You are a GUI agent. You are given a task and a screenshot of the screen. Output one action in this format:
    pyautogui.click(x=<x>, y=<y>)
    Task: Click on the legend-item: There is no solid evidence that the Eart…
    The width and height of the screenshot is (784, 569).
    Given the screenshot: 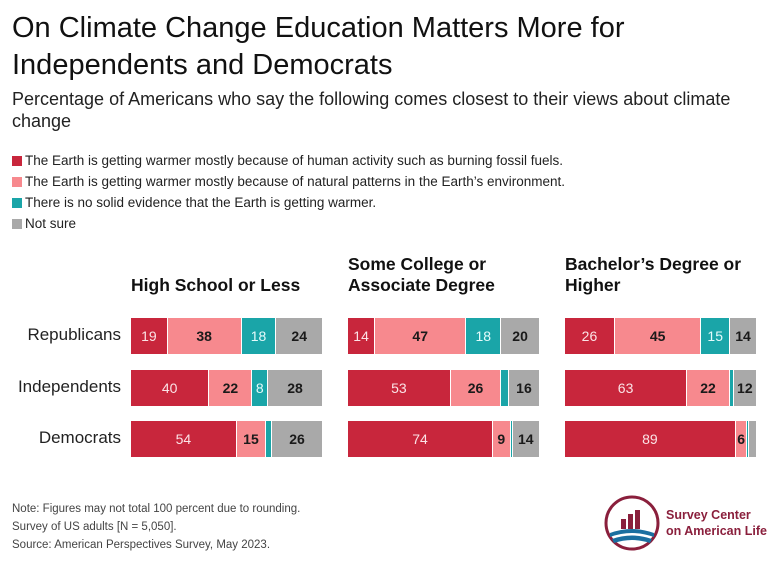 What is the action you would take?
    pyautogui.click(x=288, y=202)
    